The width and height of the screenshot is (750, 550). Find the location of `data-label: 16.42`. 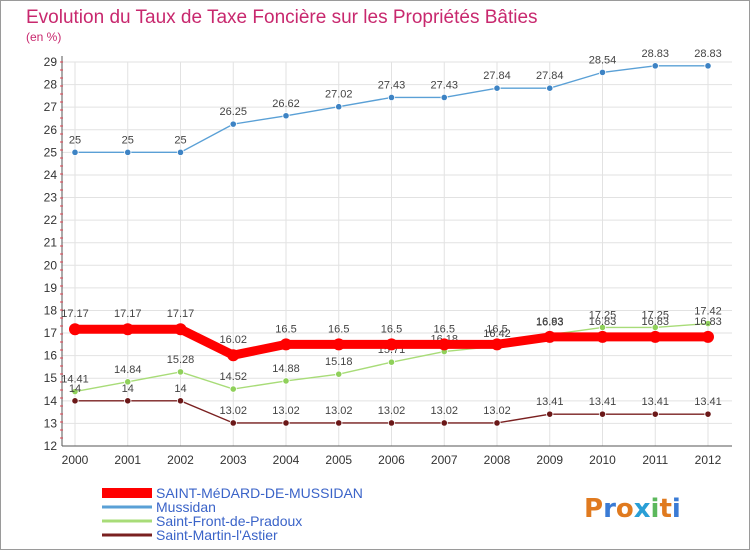

data-label: 16.42 is located at coordinates (497, 334).